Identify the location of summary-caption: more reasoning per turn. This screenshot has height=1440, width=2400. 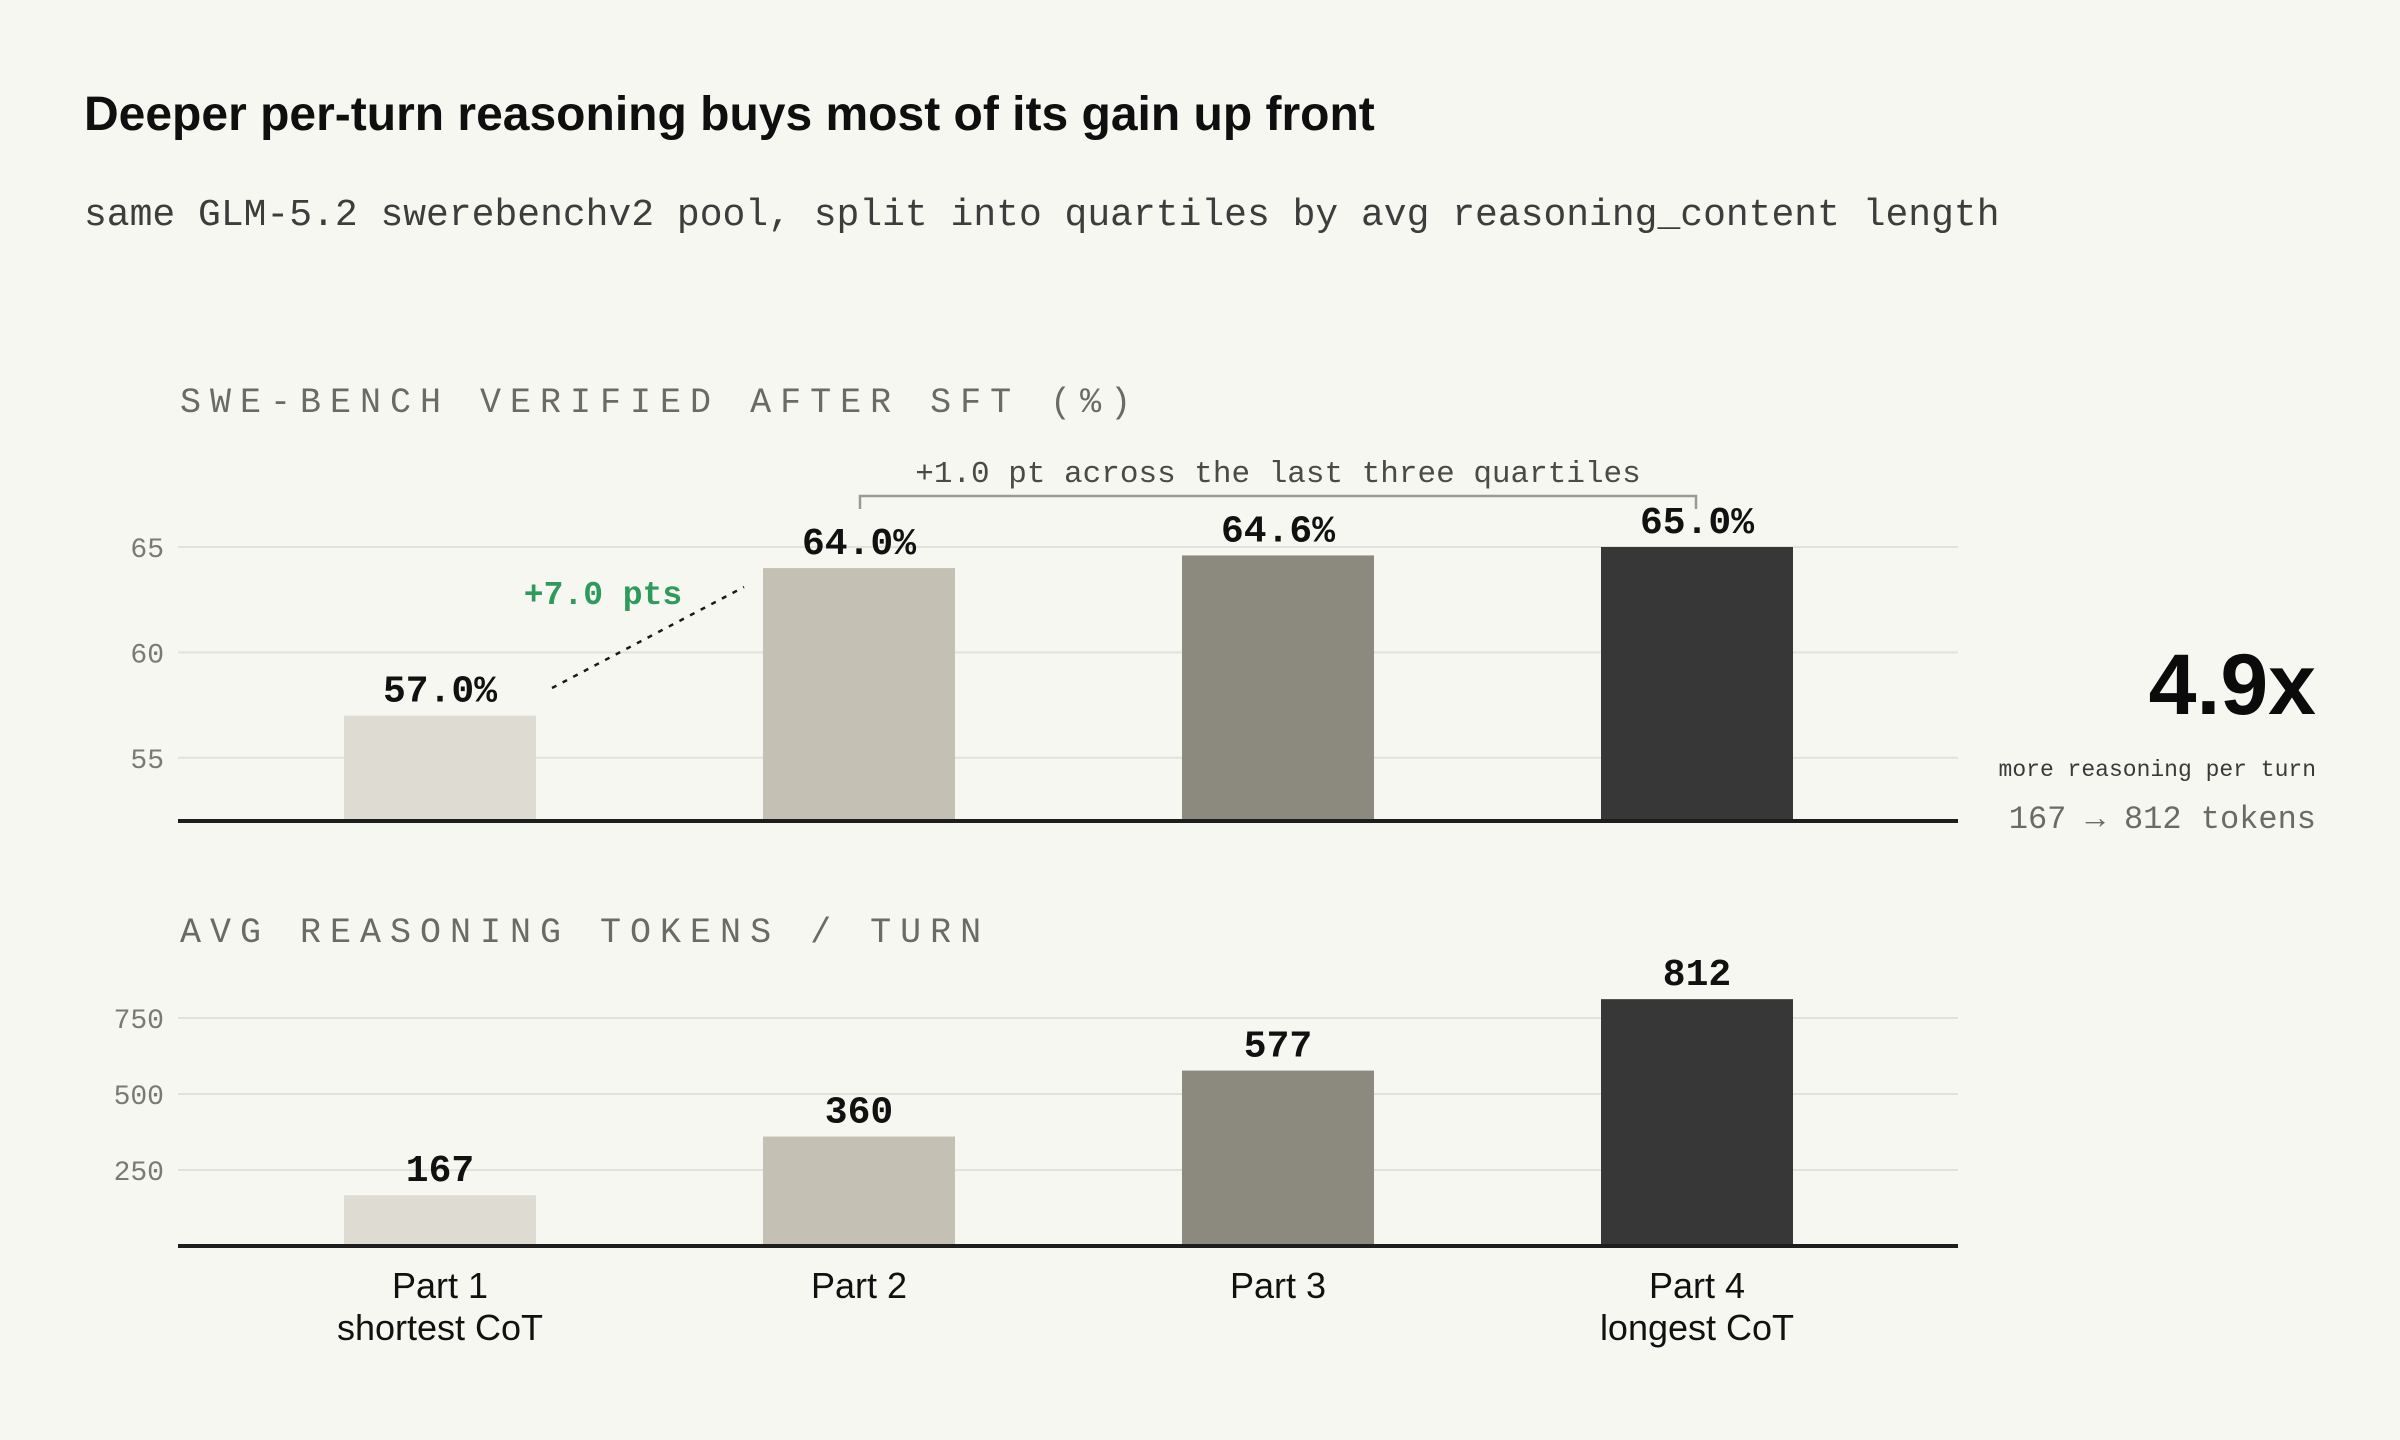
(2157, 770).